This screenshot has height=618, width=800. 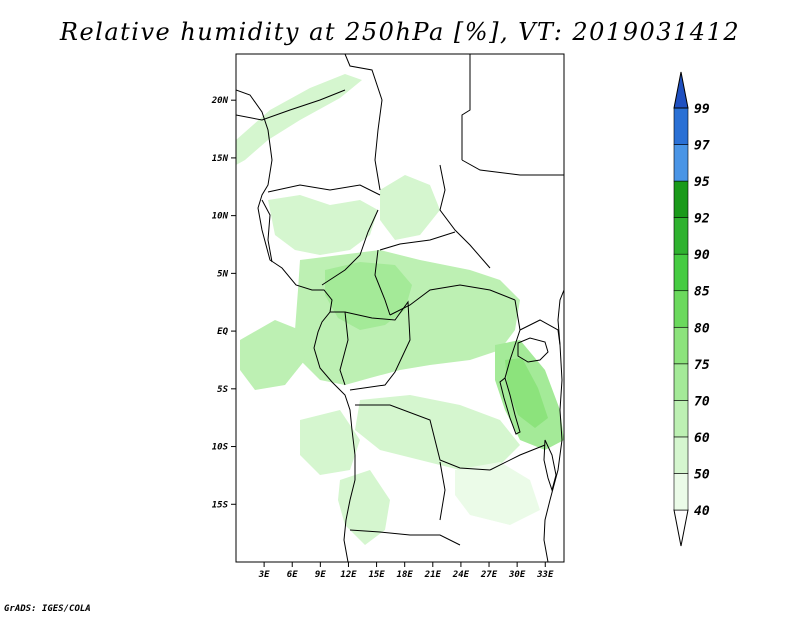 I want to click on lon-tick-label: 9E, so click(x=320, y=575).